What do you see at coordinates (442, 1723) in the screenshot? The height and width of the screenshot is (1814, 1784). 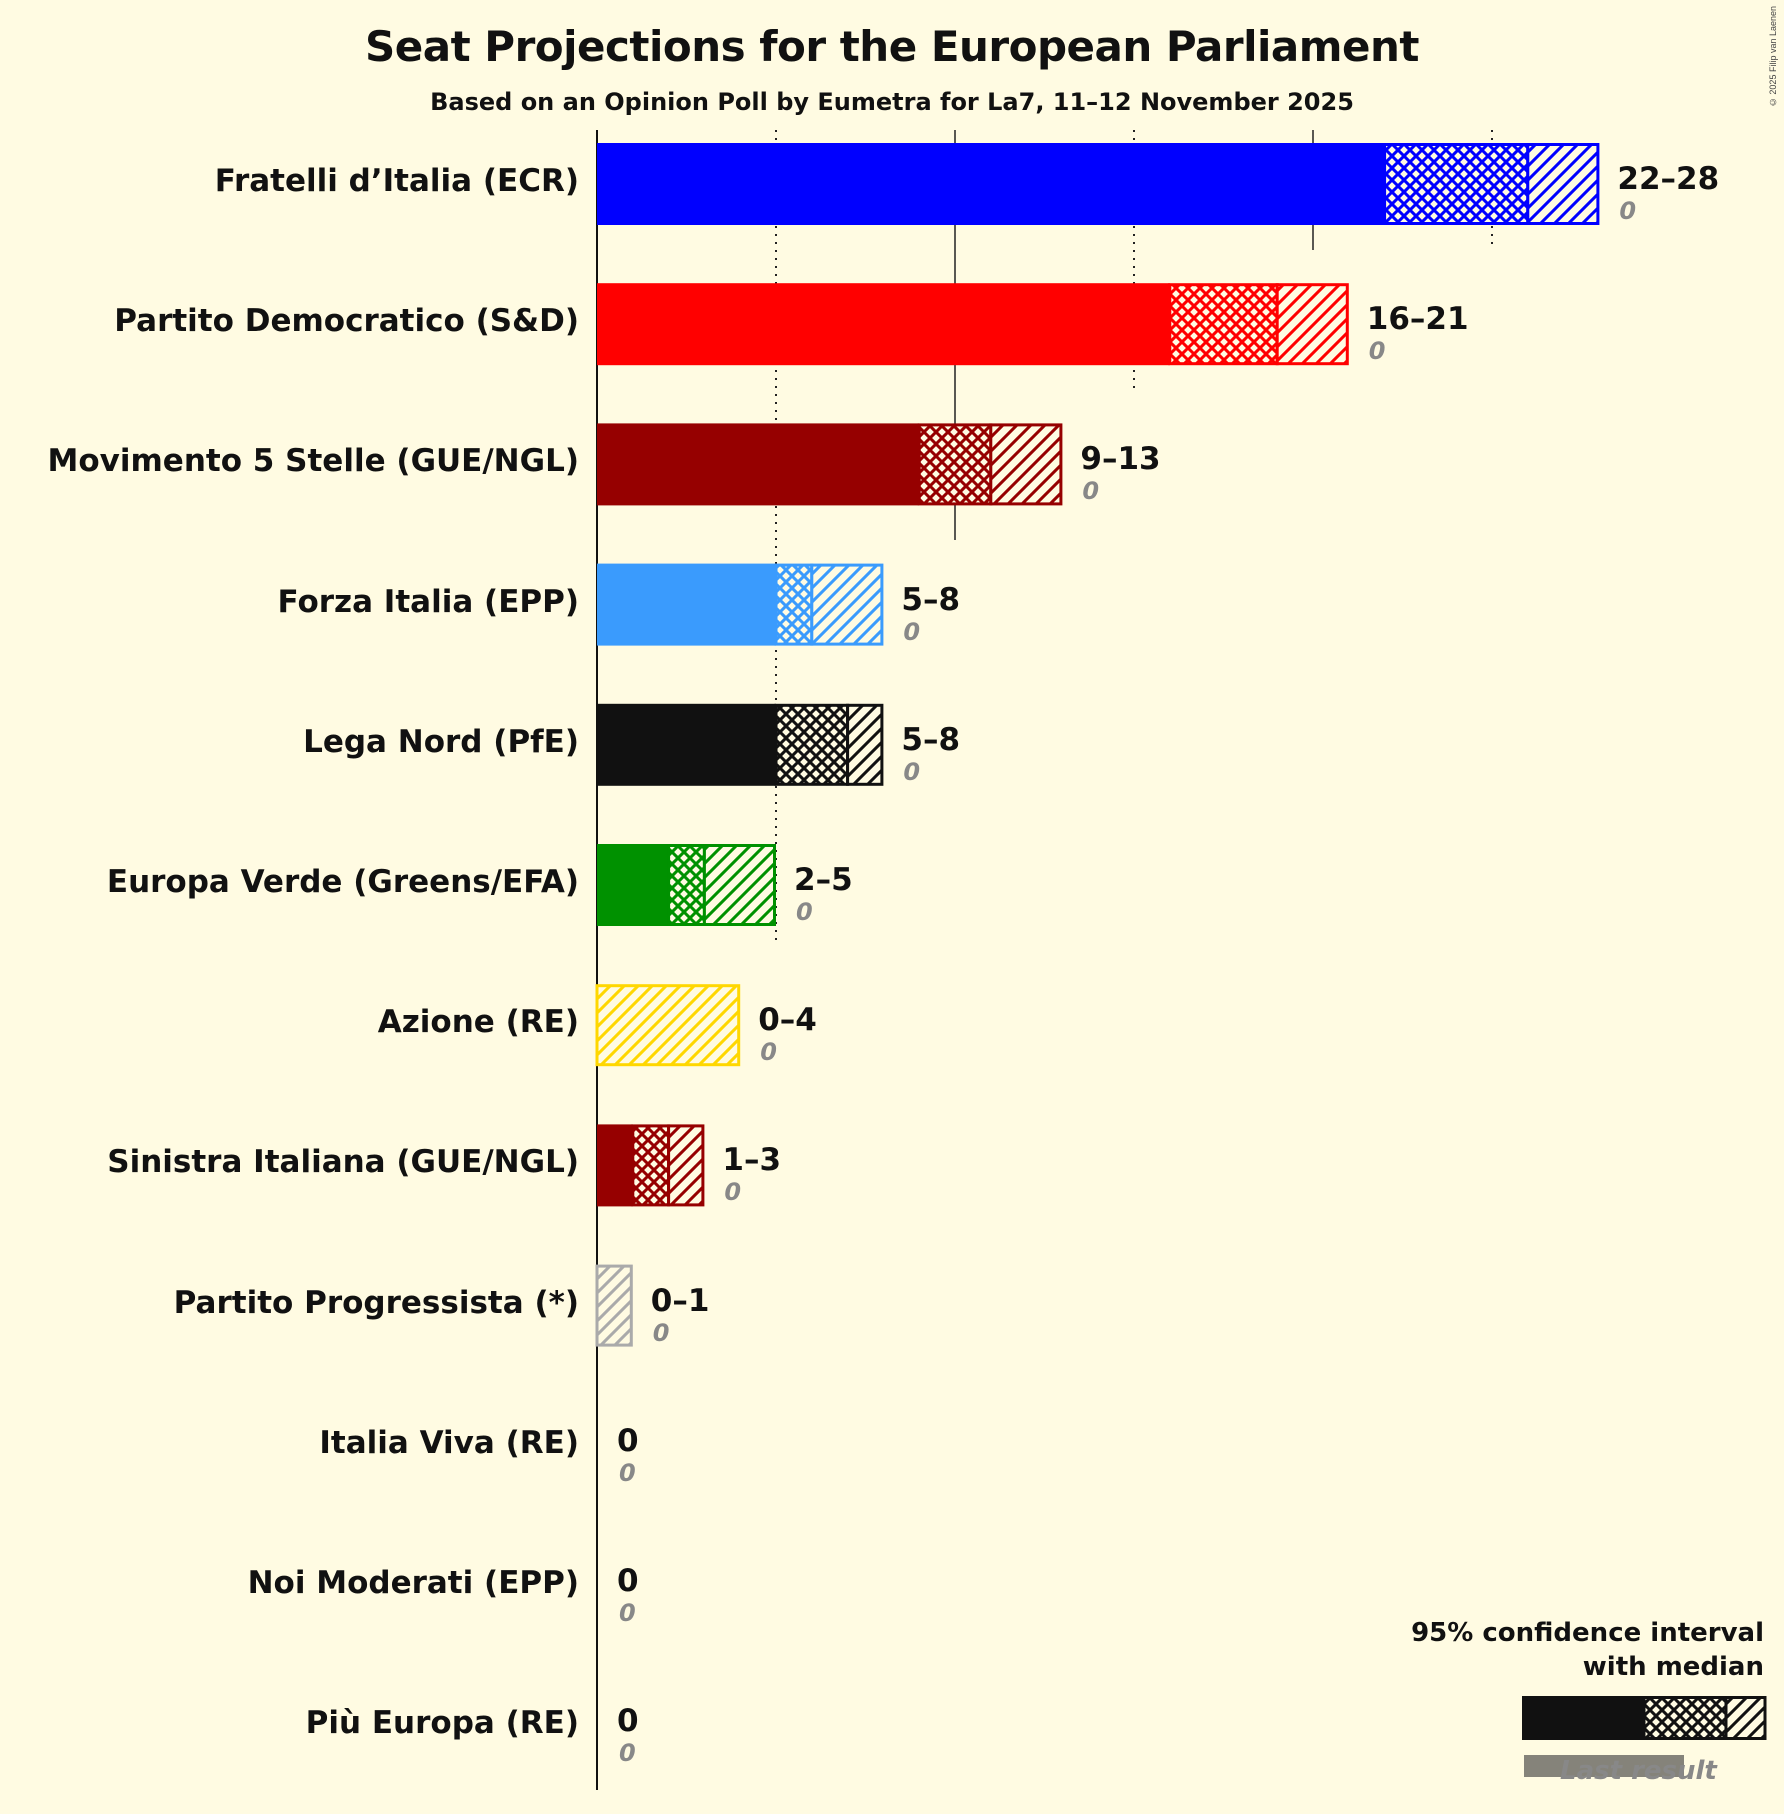 I see `party-label: Più Europa (RE)` at bounding box center [442, 1723].